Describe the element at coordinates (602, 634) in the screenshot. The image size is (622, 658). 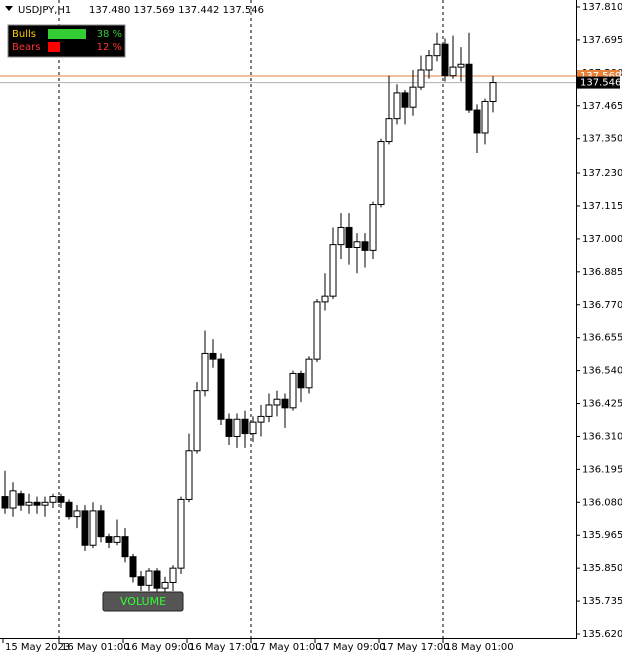
I see `y-tick-label: 135.620` at that location.